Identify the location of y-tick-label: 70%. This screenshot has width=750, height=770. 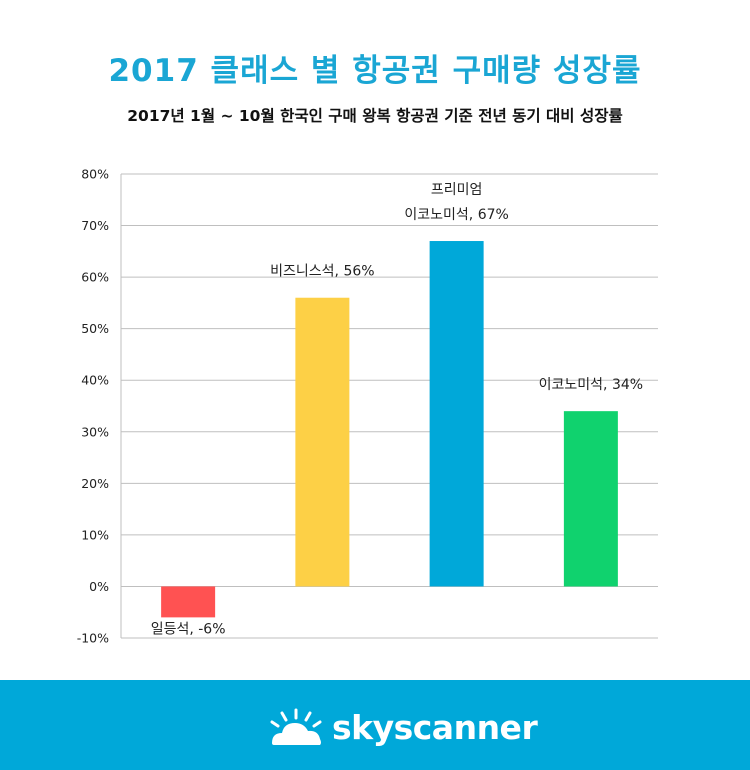
(95, 225).